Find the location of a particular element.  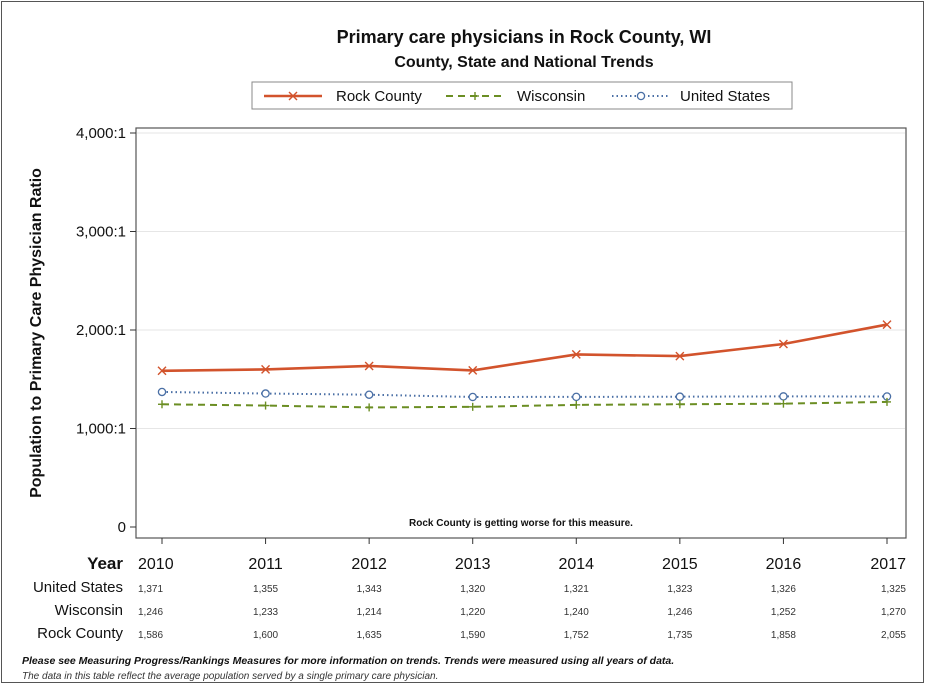

year-tick-labels: 2010 2011 2012 2013 2014 2015 2016 2017 is located at coordinates (522, 564).